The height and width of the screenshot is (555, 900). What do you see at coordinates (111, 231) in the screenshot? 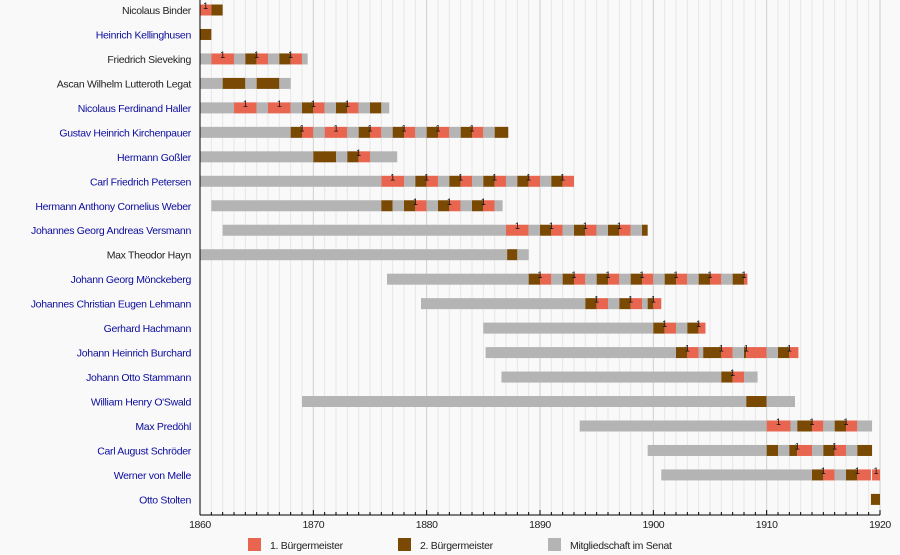
I see `row-label: Johannes Georg Andreas Versmann` at bounding box center [111, 231].